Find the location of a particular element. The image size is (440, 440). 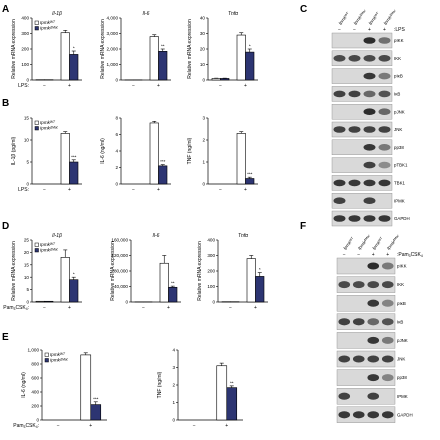

y-tick-label: 40 is located at coordinates (203, 18).